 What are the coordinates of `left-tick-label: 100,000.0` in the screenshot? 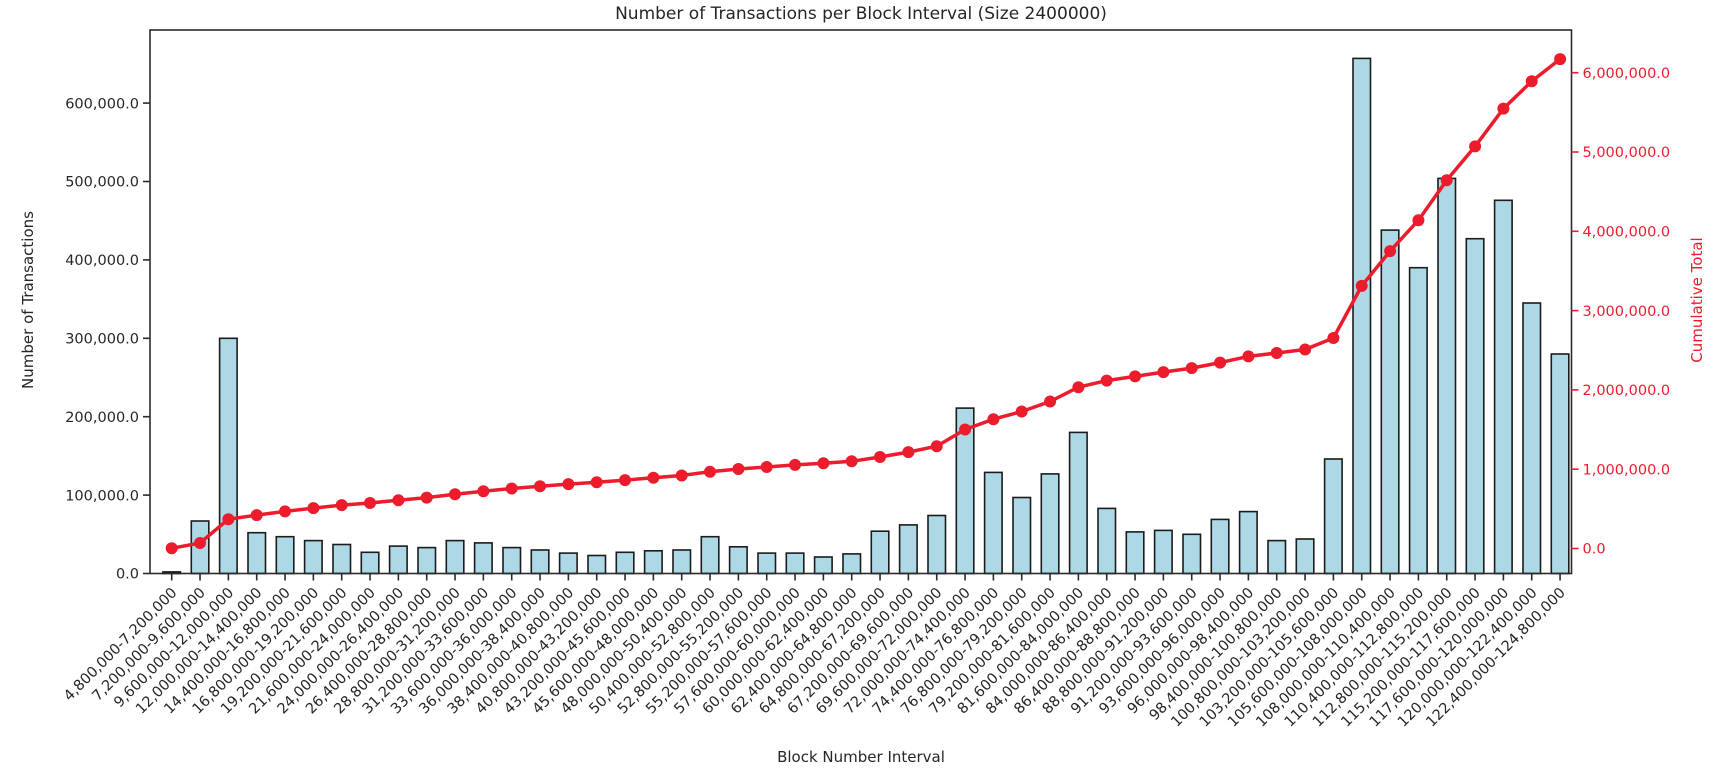 It's located at (102, 496).